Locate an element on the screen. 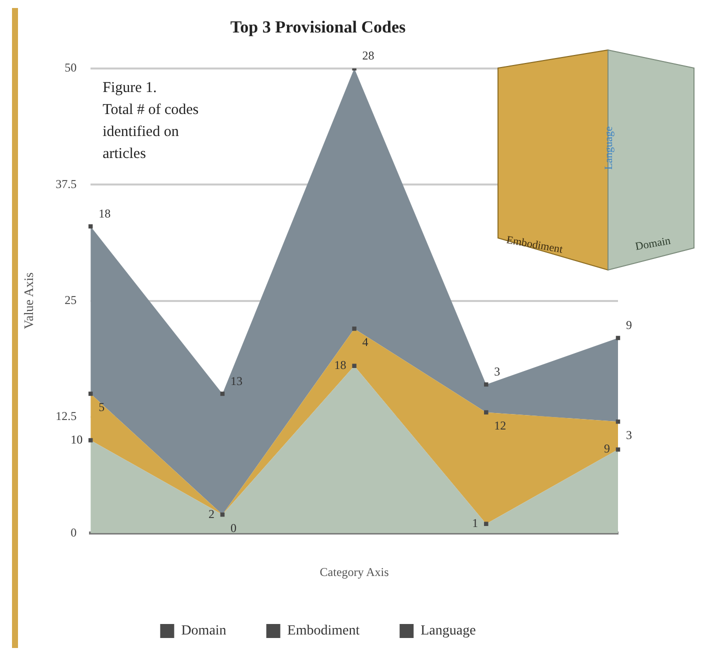  chart-title: Top 3 Provisional Codes is located at coordinates (318, 27).